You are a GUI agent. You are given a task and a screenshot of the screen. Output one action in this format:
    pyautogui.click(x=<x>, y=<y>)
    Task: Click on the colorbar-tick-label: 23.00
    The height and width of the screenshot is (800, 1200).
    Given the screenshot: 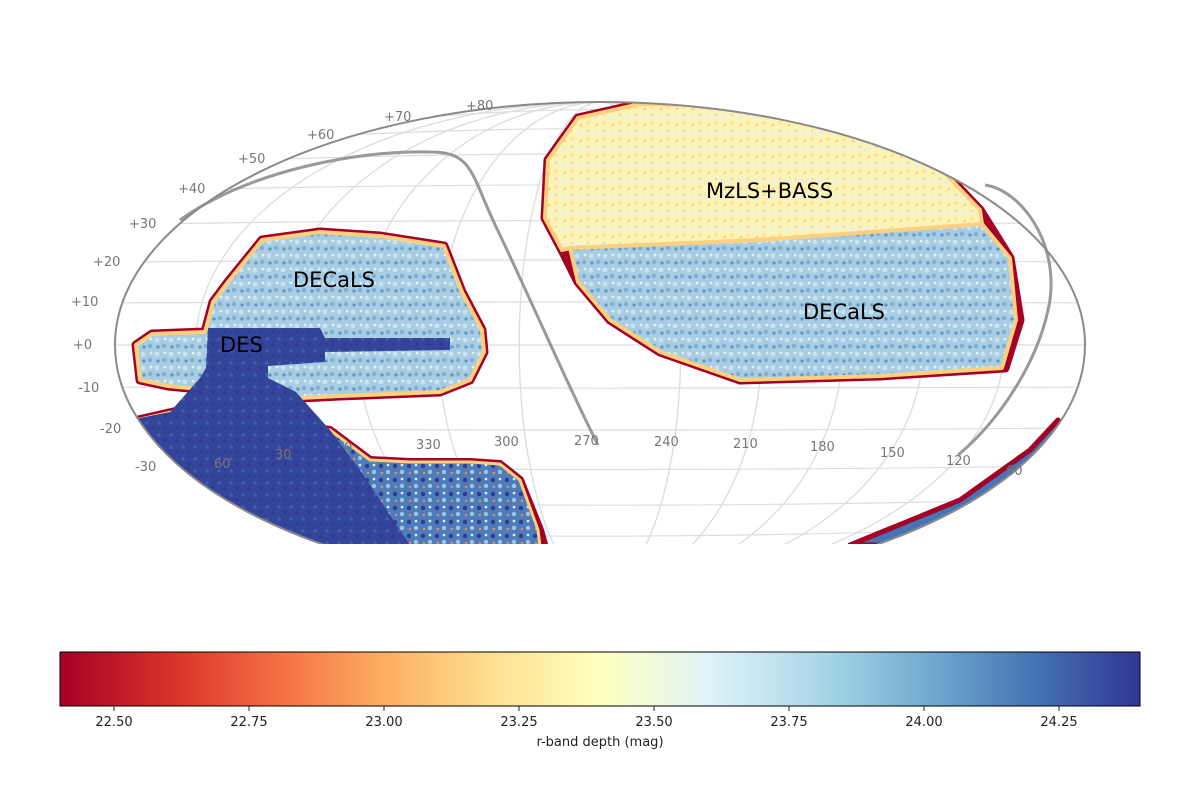 What is the action you would take?
    pyautogui.click(x=383, y=722)
    